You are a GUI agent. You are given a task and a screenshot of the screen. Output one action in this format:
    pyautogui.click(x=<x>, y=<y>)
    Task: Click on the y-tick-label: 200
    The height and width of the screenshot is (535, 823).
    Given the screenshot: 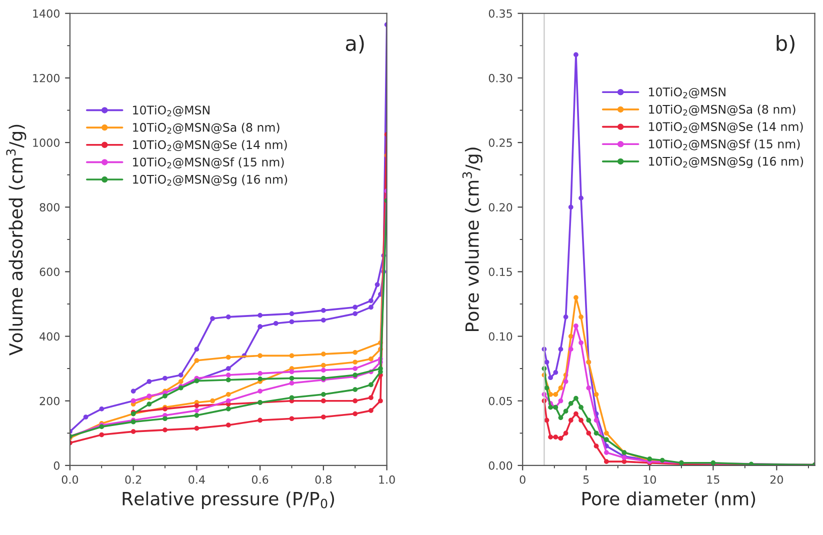 What is the action you would take?
    pyautogui.click(x=50, y=401)
    